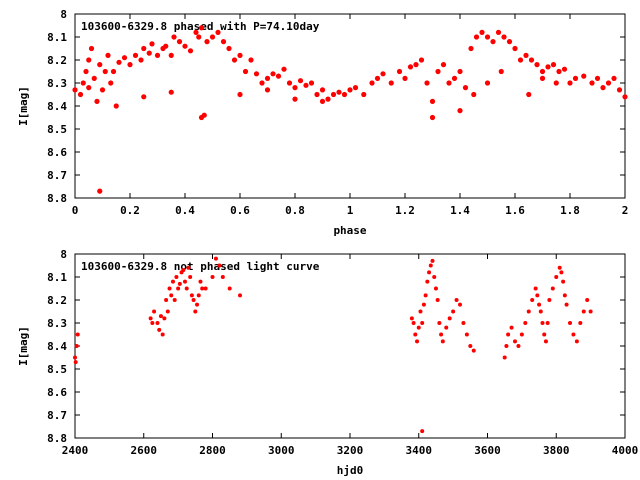 This screenshot has width=640, height=480. I want to click on x-tick-label: 1, so click(350, 210).